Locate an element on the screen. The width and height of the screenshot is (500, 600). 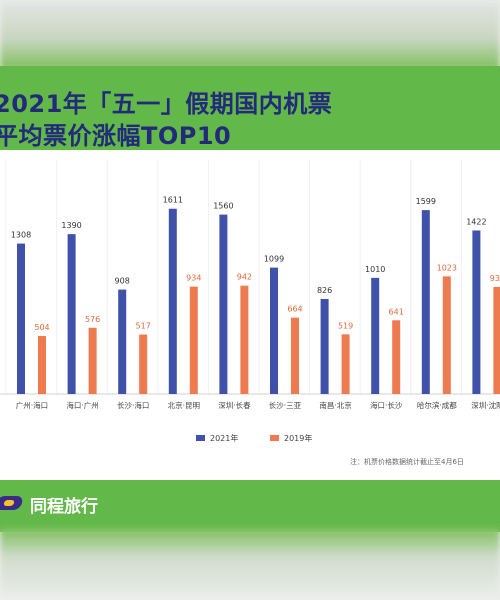
x-tick-label: 海口·广州 is located at coordinates (82, 405).